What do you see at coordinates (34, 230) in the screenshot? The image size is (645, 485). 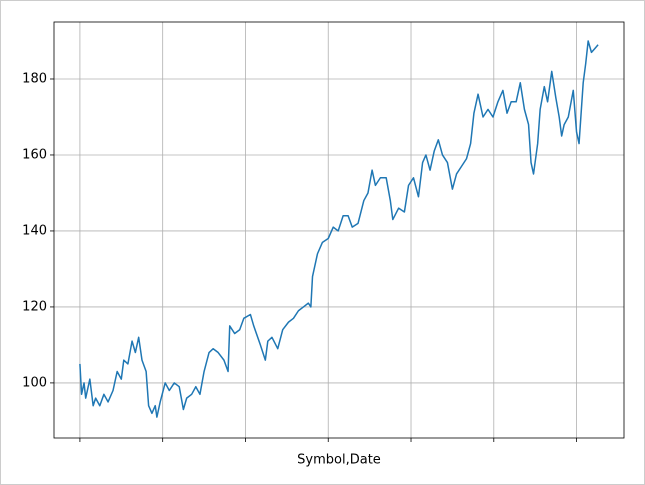 I see `y-tick-label: 140` at bounding box center [34, 230].